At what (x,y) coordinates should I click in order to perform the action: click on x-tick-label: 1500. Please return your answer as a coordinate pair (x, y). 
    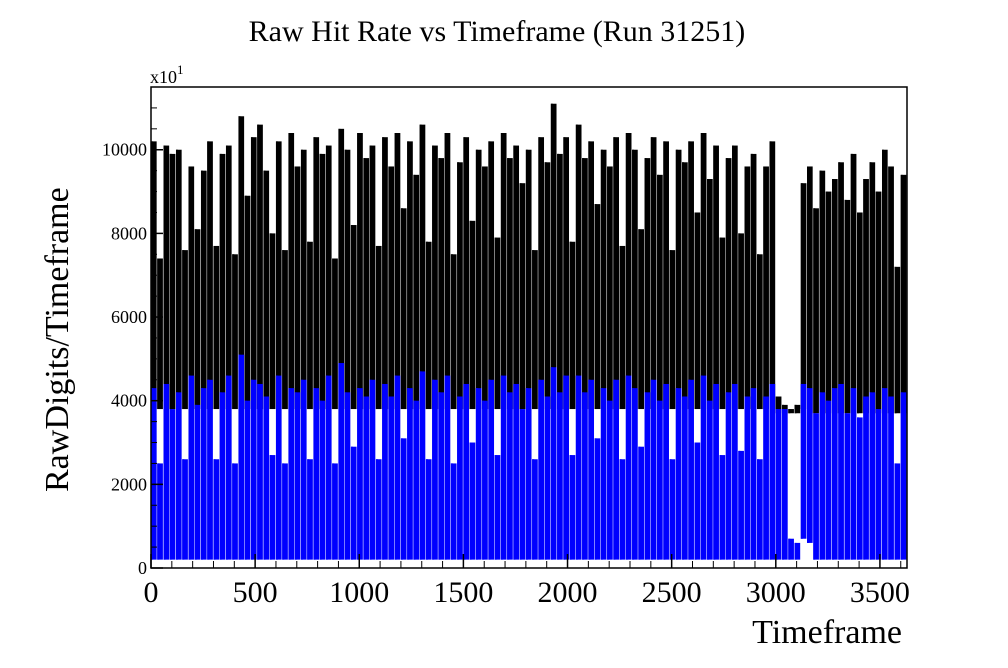
    Looking at the image, I should click on (463, 592).